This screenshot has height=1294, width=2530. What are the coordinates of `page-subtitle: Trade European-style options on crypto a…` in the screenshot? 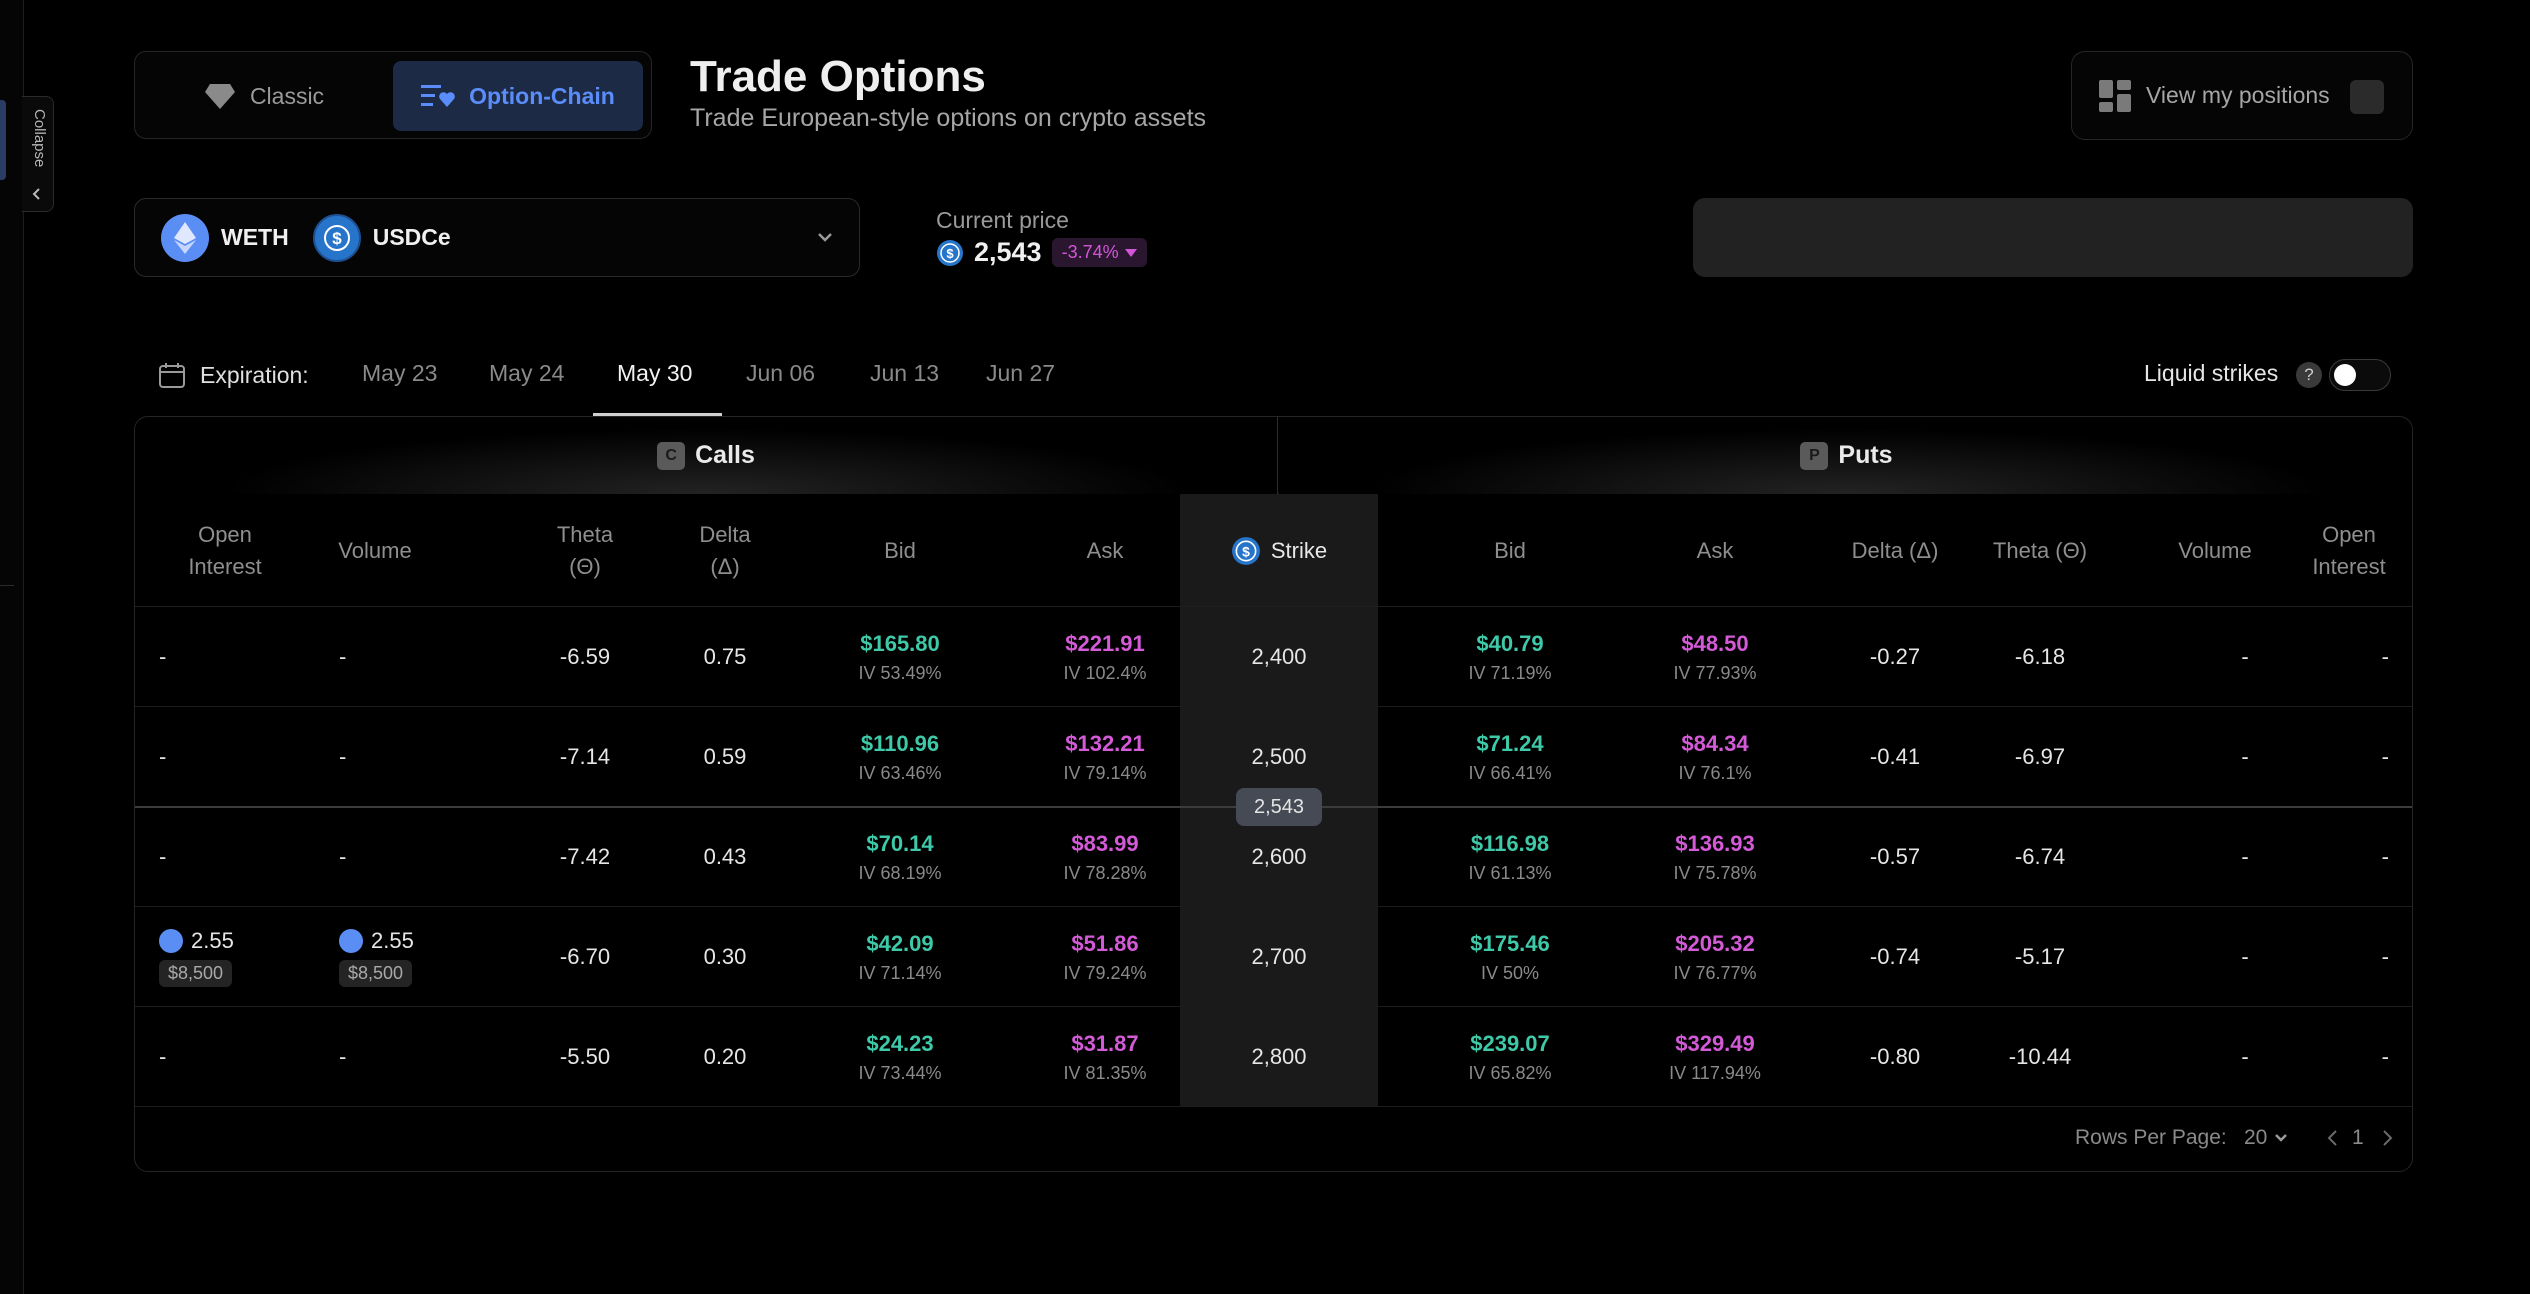 It's located at (948, 118).